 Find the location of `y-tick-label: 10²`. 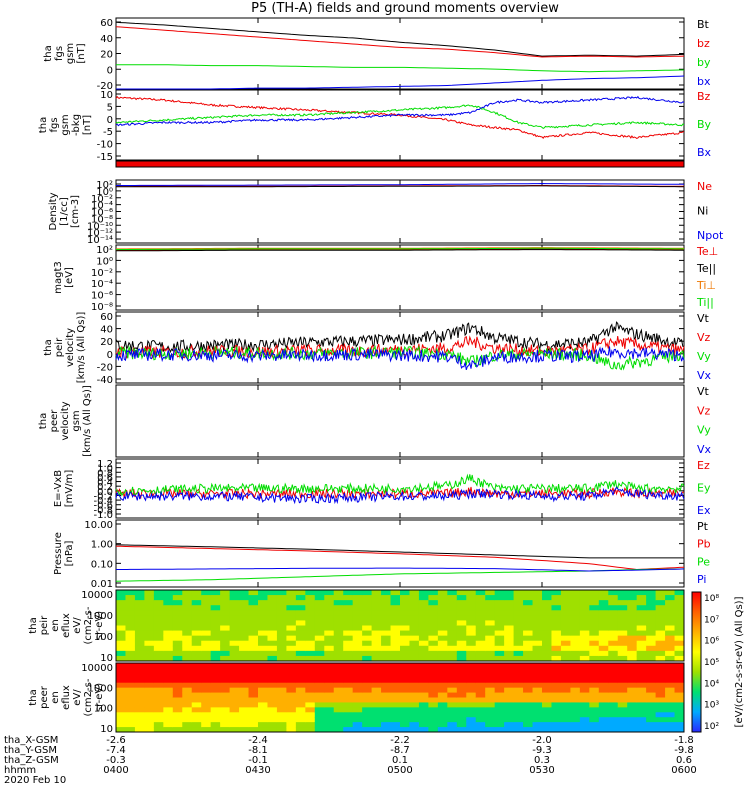

y-tick-label: 10² is located at coordinates (104, 185).